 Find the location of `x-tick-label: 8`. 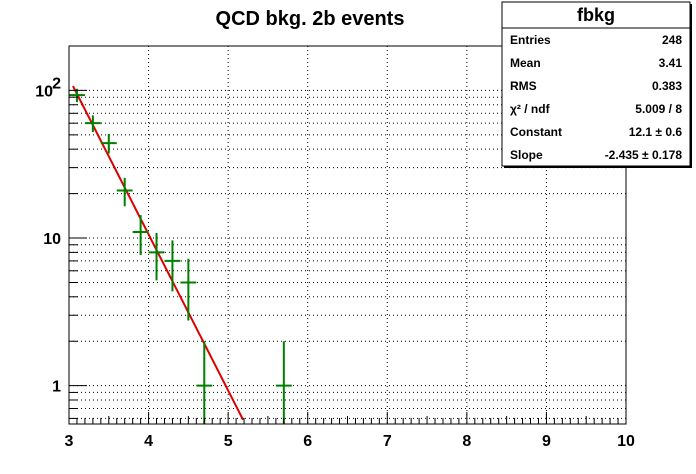

x-tick-label: 8 is located at coordinates (466, 441).